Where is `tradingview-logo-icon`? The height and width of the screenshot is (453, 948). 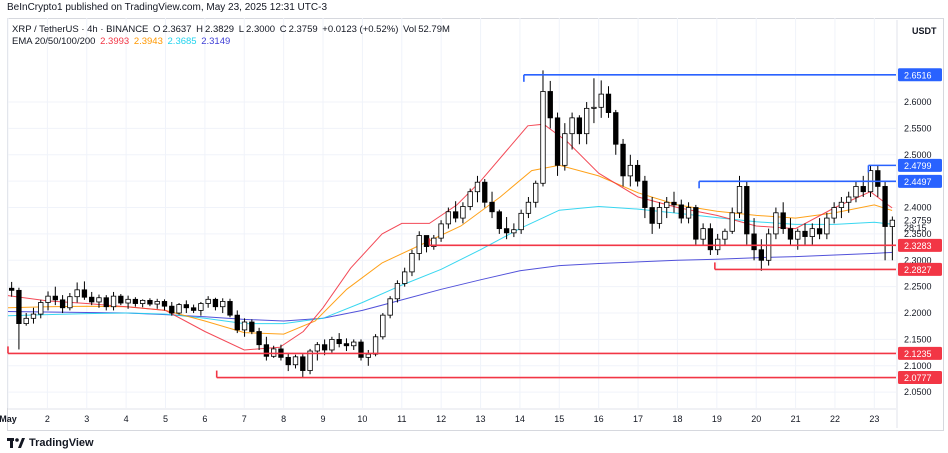 tradingview-logo-icon is located at coordinates (16, 443).